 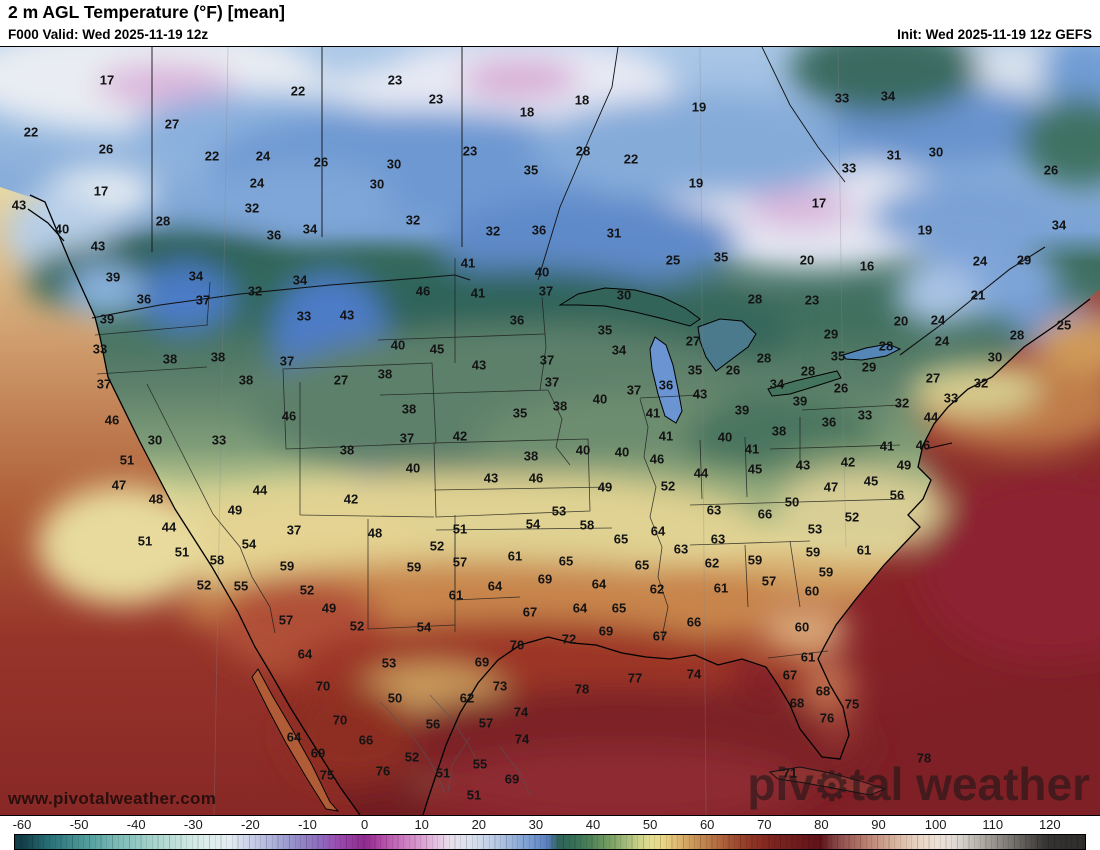 I want to click on colorbar-tick-label: -10, so click(x=307, y=824).